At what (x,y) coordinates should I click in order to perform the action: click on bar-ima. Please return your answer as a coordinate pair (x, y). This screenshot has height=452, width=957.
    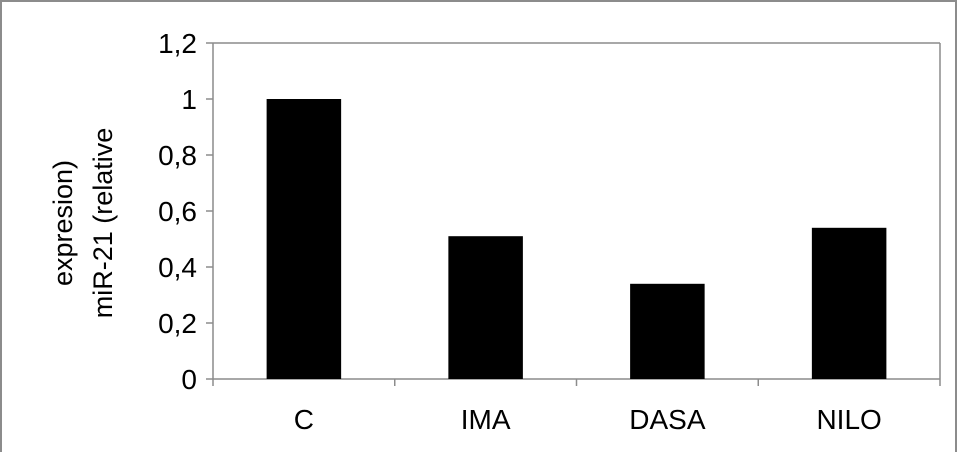
    Looking at the image, I should click on (485, 307).